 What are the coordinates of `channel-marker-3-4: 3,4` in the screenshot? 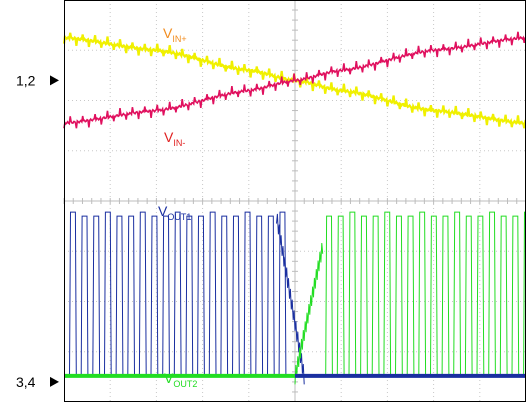 It's located at (26, 382).